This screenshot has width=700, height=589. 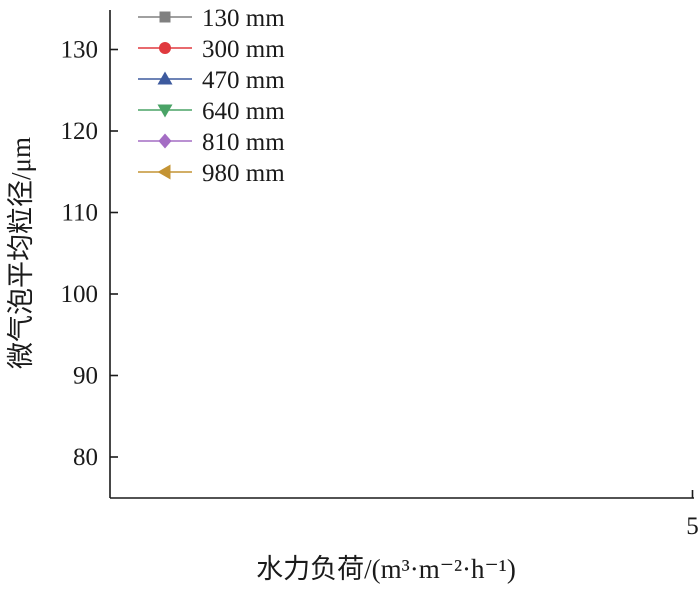 What do you see at coordinates (243, 18) in the screenshot?
I see `legend-label: 130 mm` at bounding box center [243, 18].